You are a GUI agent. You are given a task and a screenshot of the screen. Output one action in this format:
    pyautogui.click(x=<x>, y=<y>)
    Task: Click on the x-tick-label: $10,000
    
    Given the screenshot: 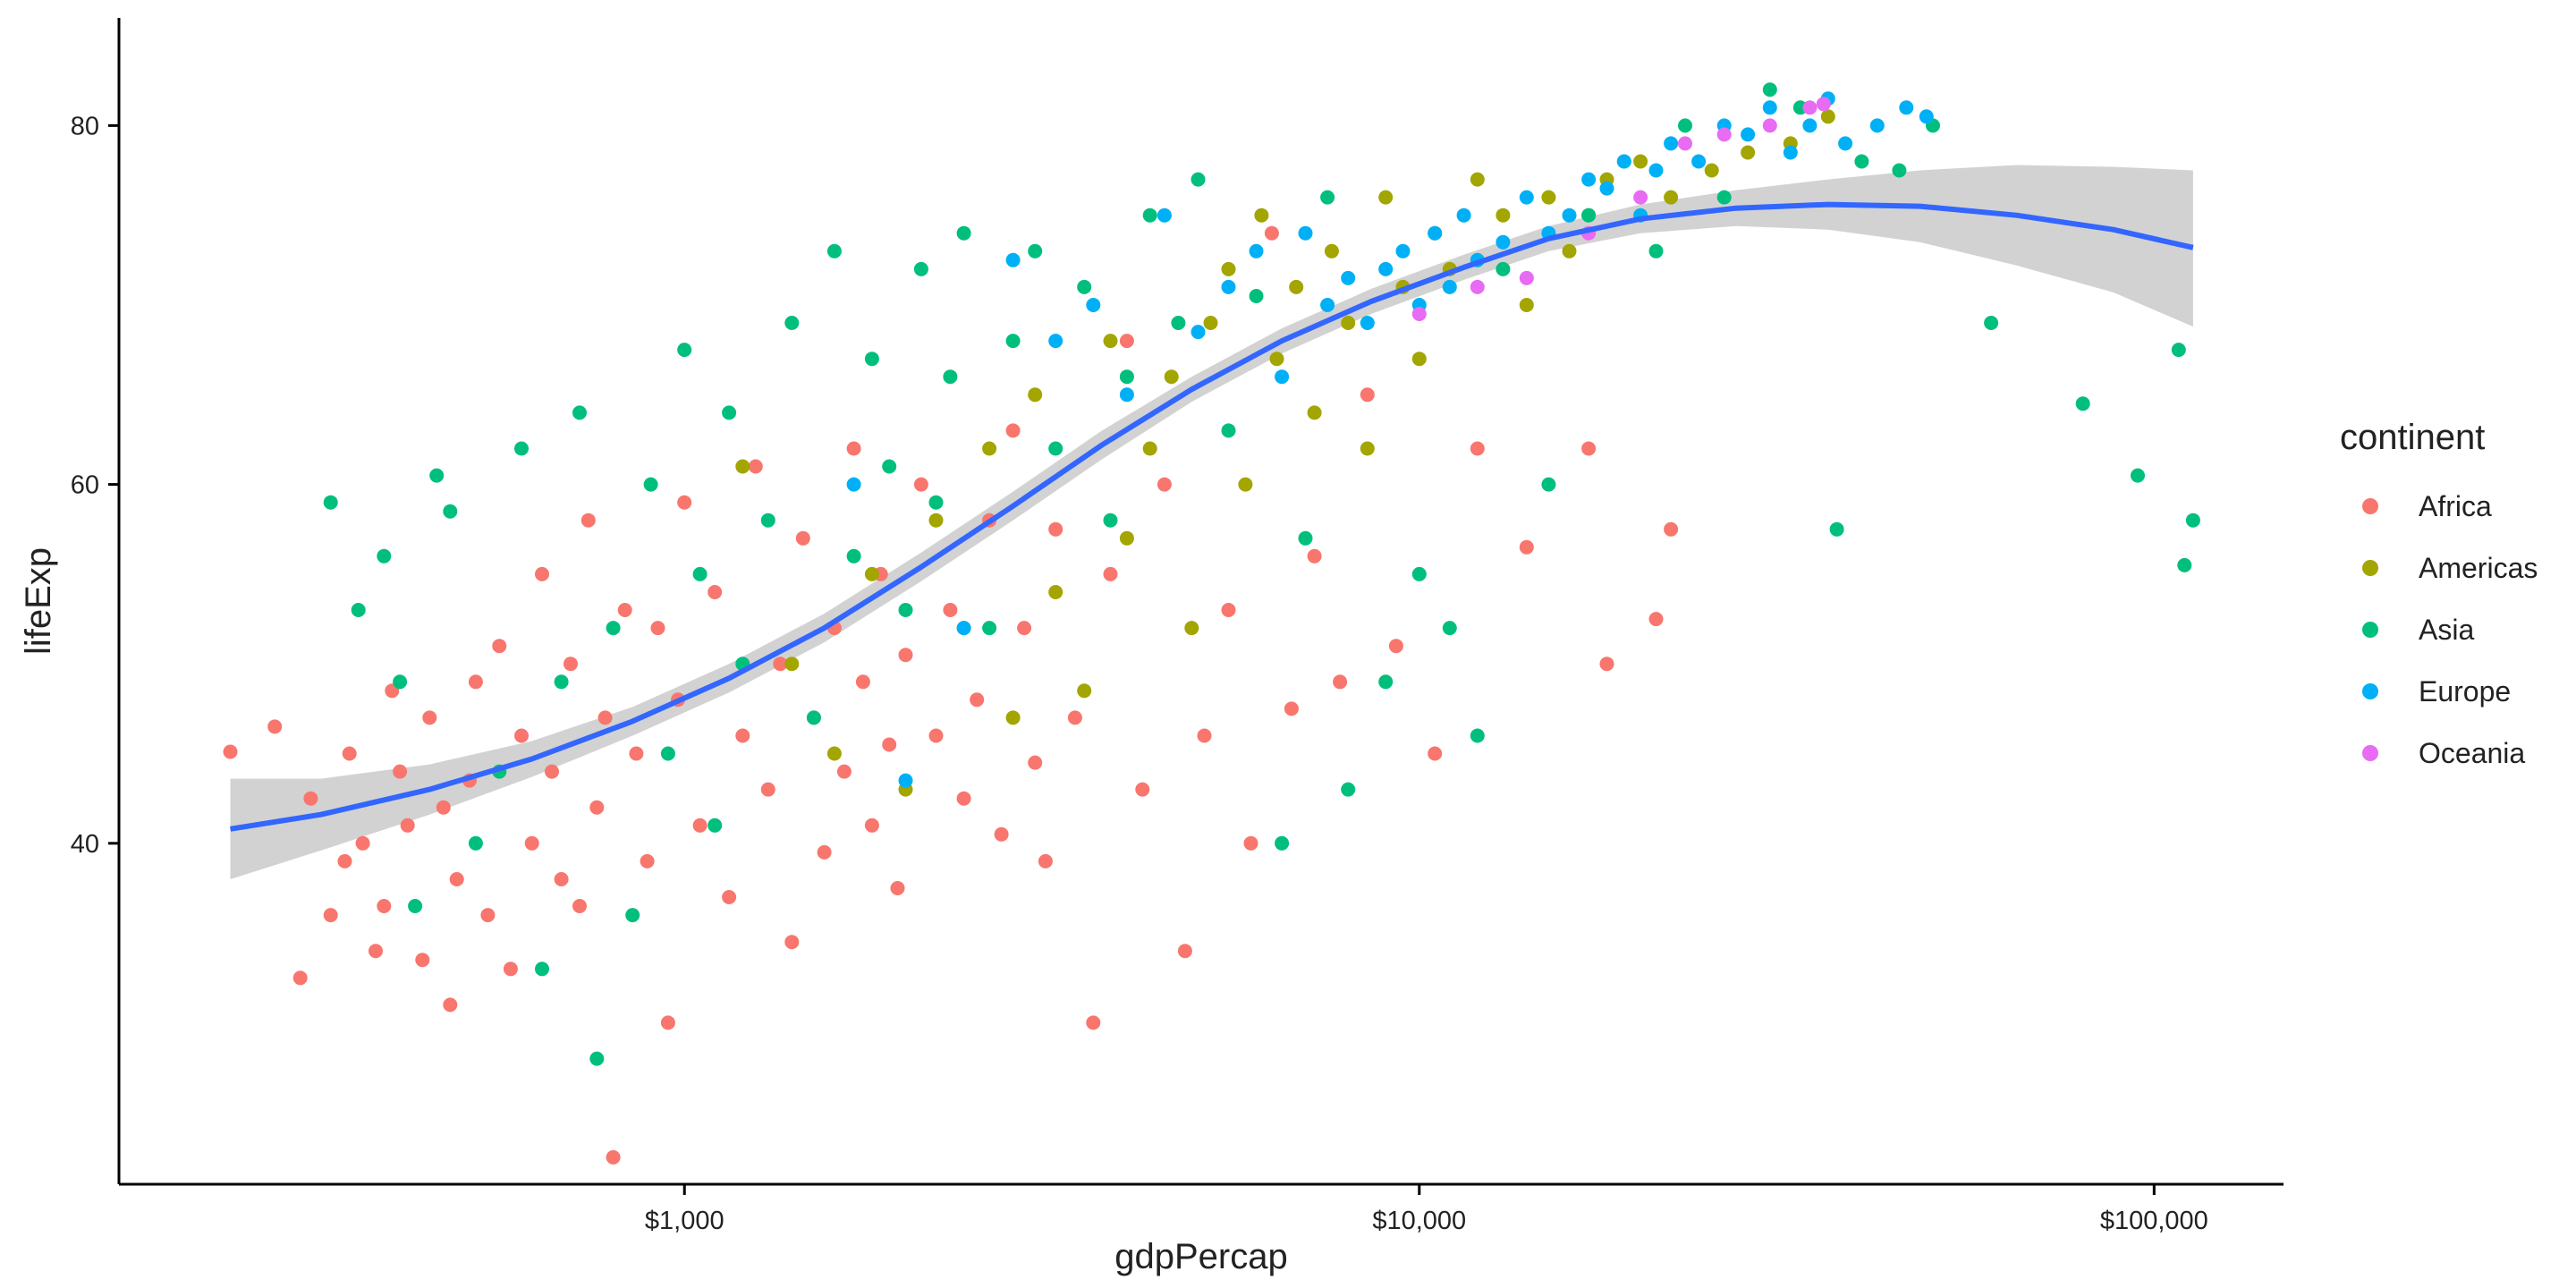 What is the action you would take?
    pyautogui.click(x=1419, y=1221)
    